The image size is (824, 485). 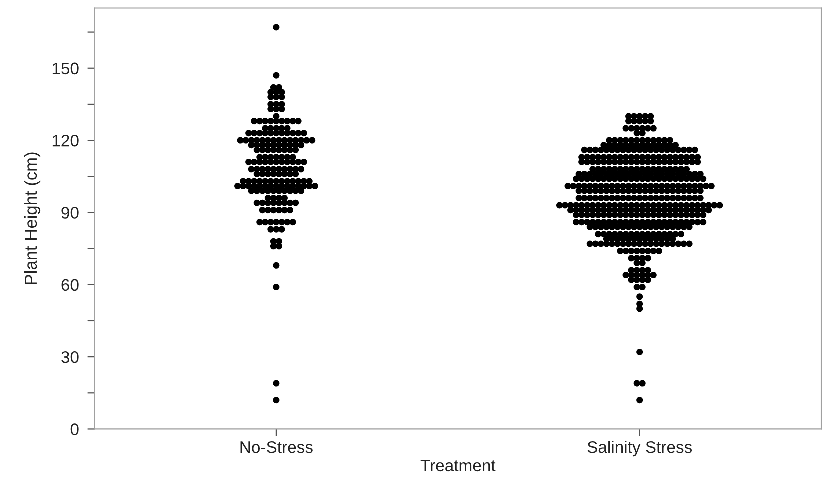 What do you see at coordinates (65, 68) in the screenshot?
I see `y-tick-label: 150` at bounding box center [65, 68].